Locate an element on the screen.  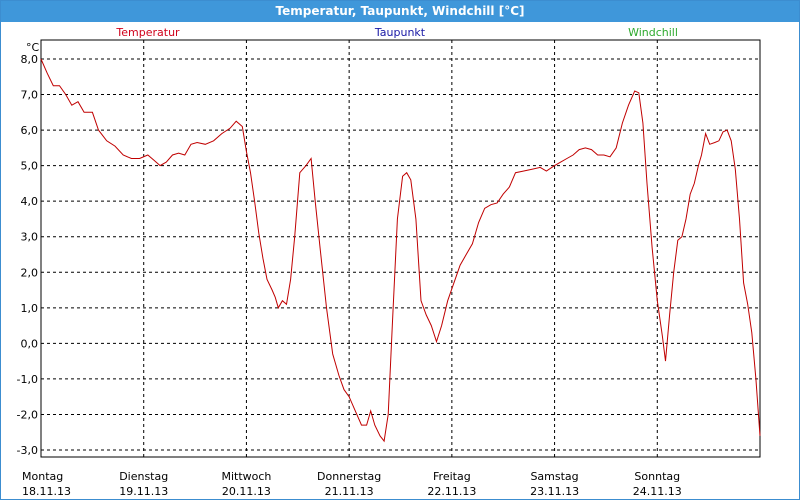
x-tick-day: Freitag is located at coordinates (452, 476).